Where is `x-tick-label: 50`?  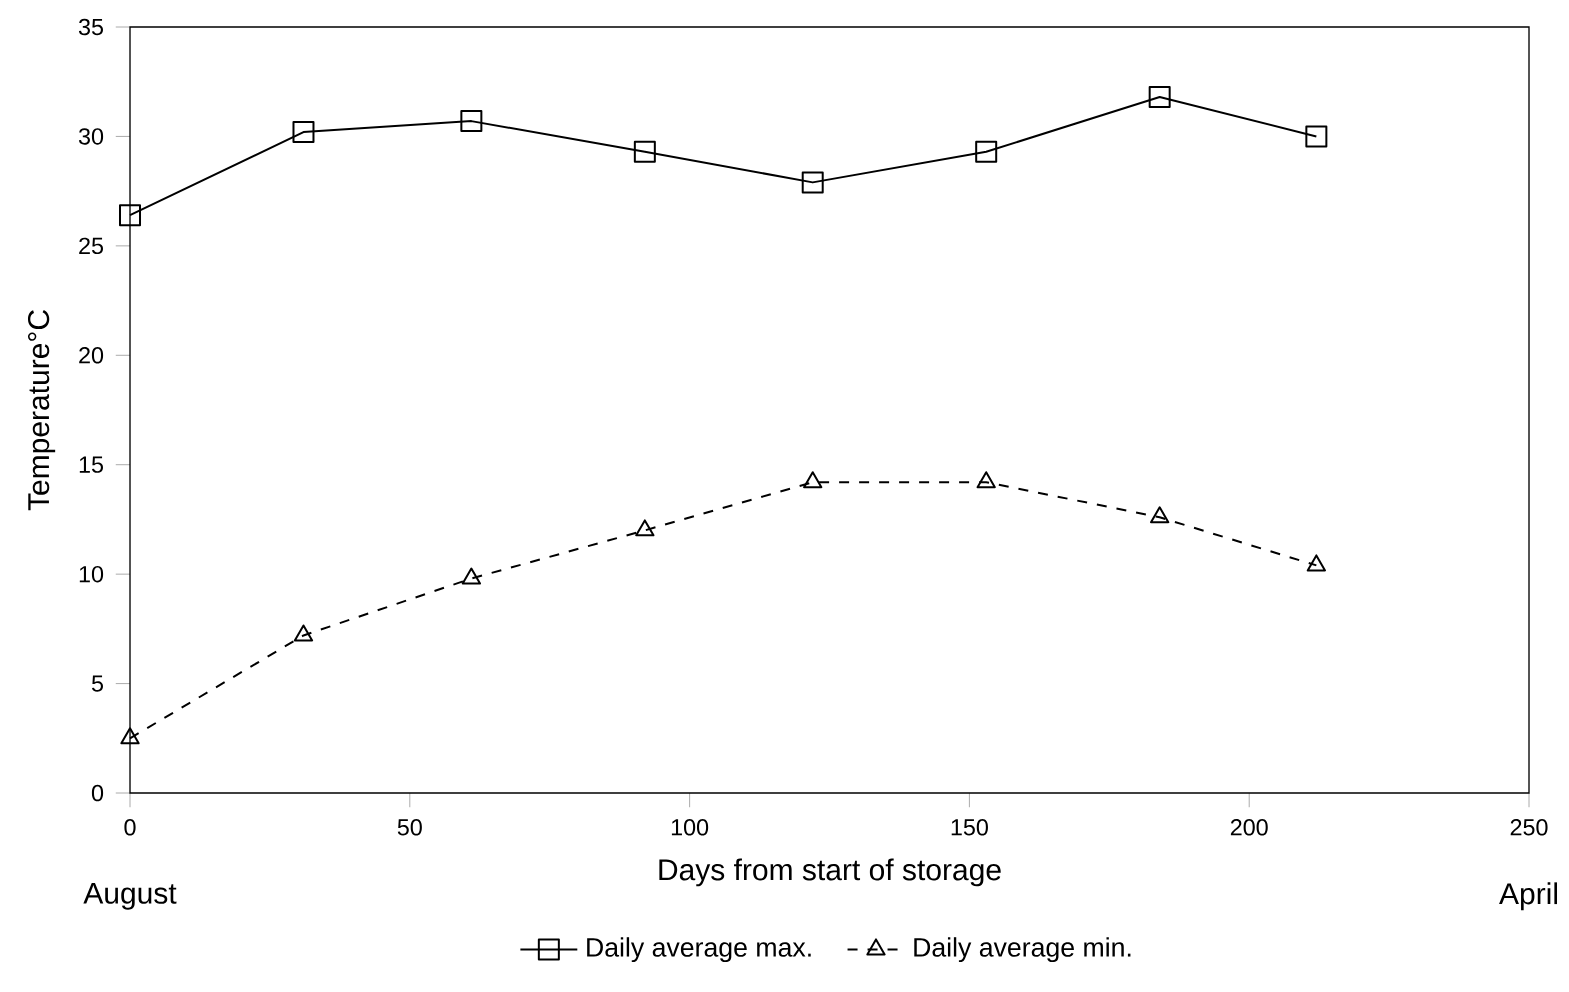 x-tick-label: 50 is located at coordinates (409, 827).